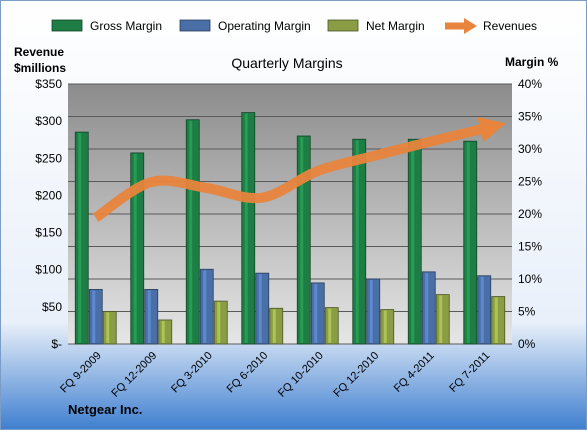 The image size is (587, 435). What do you see at coordinates (491, 129) in the screenshot?
I see `revenues-arrowhead` at bounding box center [491, 129].